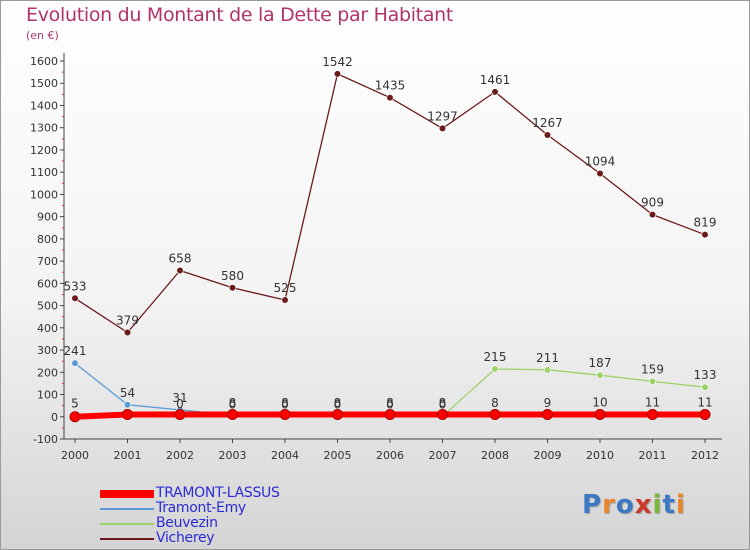 This screenshot has width=750, height=550. I want to click on y-tick-label: 1000, so click(44, 194).